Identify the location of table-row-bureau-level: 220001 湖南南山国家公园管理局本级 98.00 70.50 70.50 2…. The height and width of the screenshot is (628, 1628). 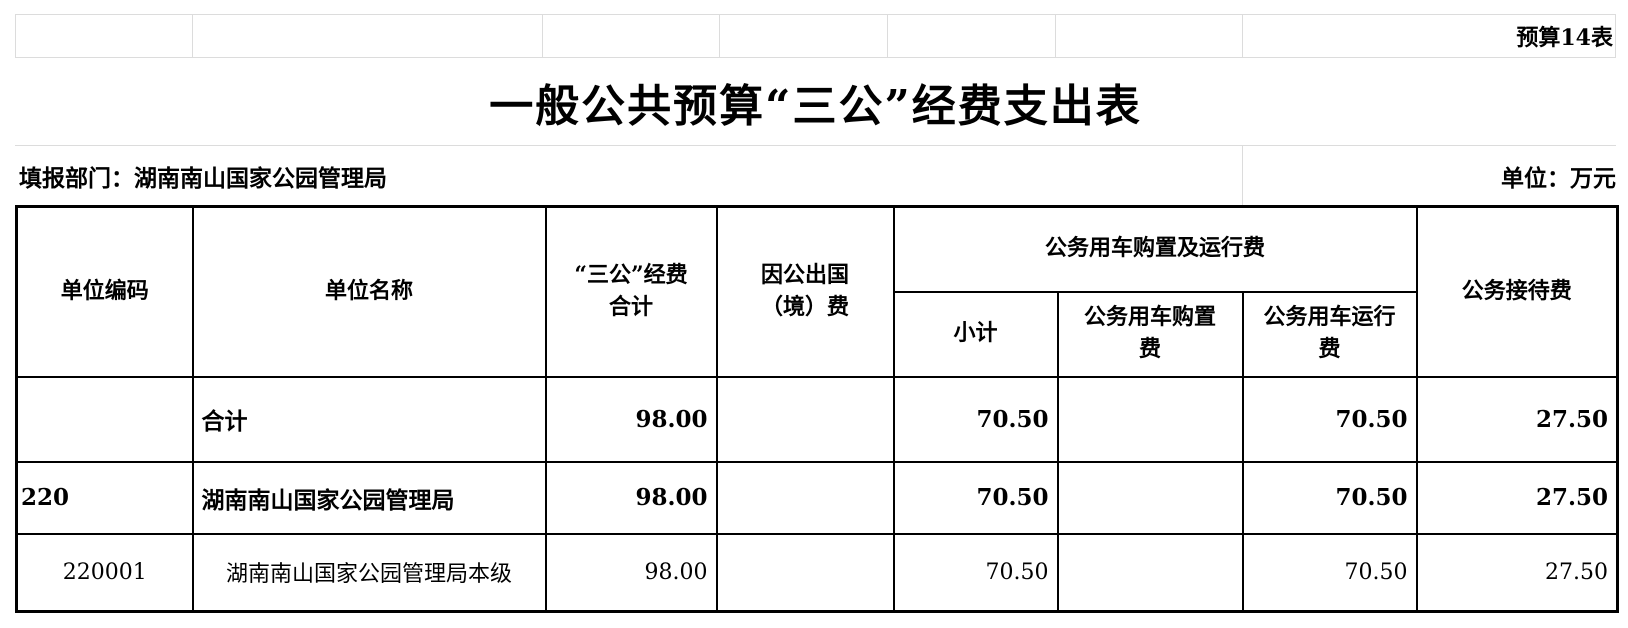
(817, 572).